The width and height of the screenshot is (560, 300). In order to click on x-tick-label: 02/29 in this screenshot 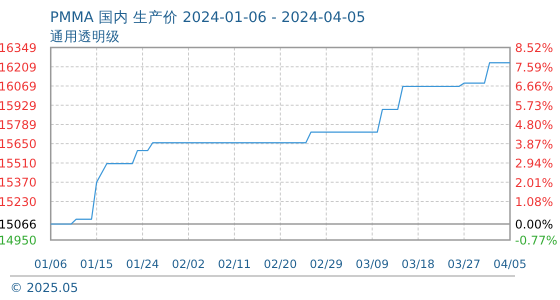, I will do `click(326, 264)`.